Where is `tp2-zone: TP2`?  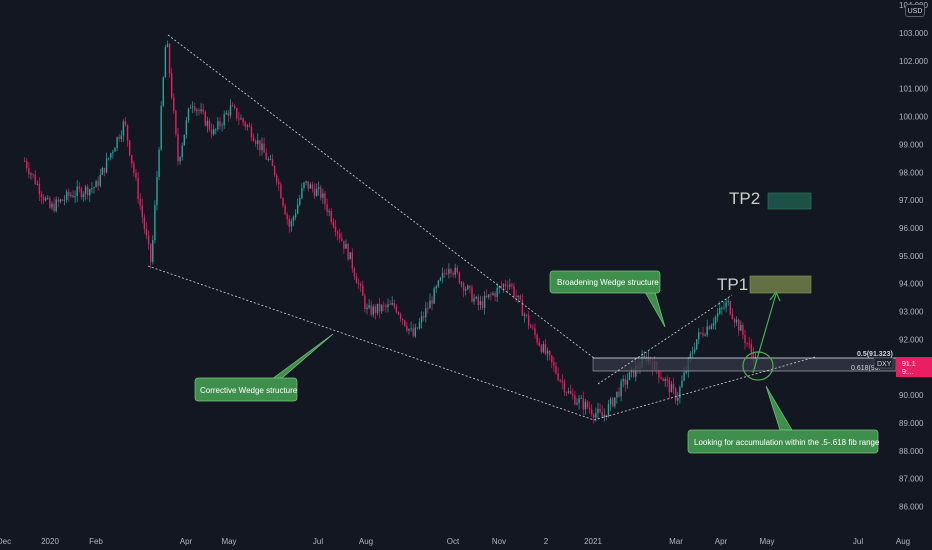
tp2-zone: TP2 is located at coordinates (770, 199).